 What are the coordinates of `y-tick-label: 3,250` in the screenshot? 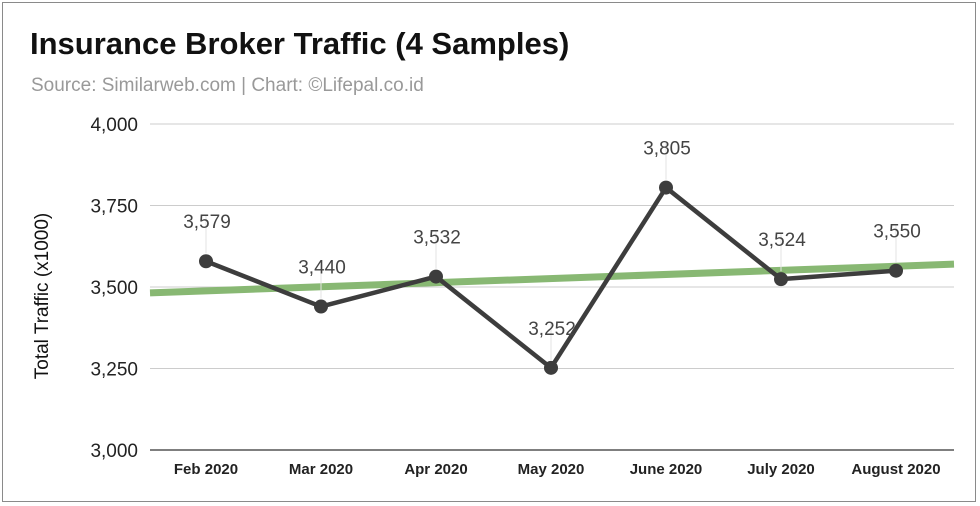 It's located at (114, 370).